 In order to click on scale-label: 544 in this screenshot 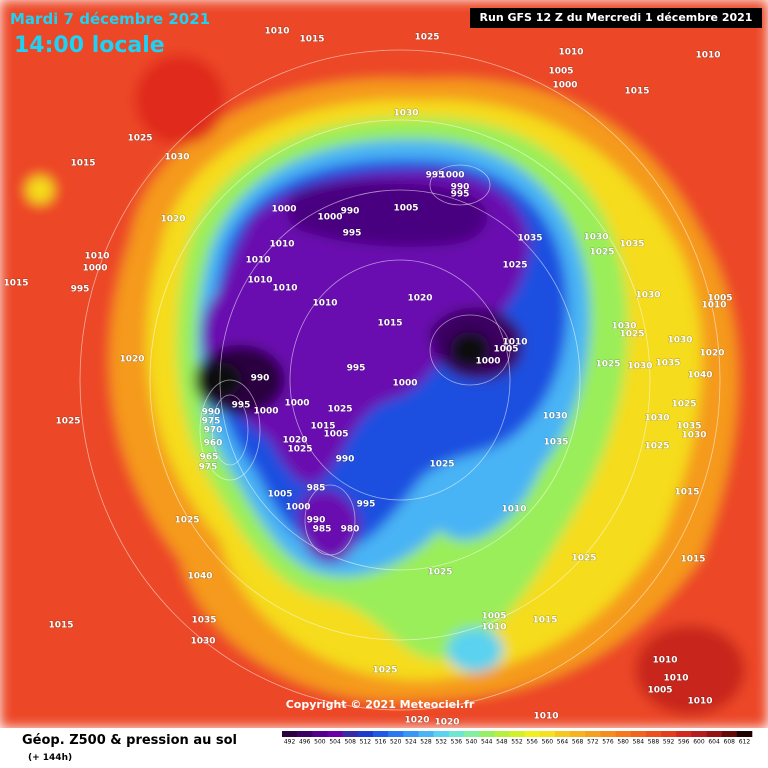, I will do `click(487, 742)`.